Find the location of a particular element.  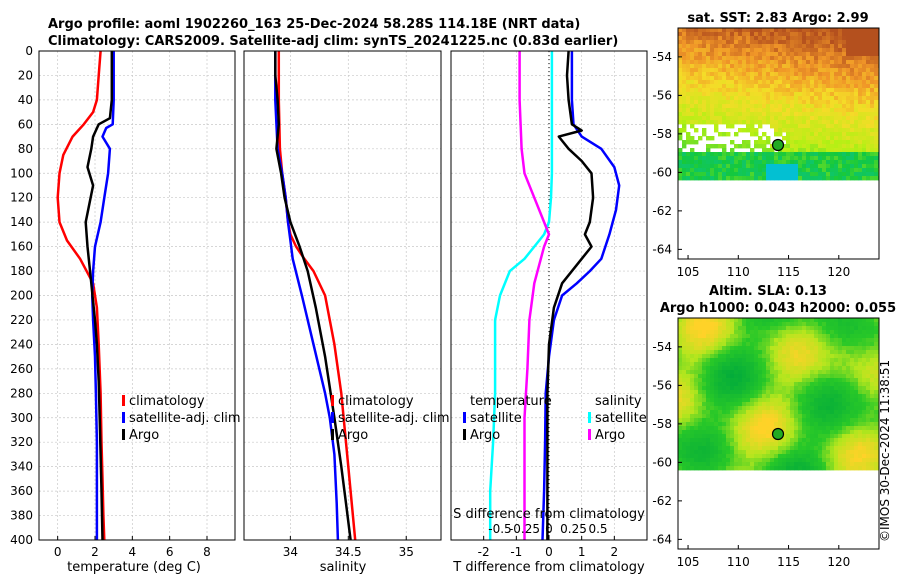

legend-label-argo: Argo is located at coordinates (144, 435).